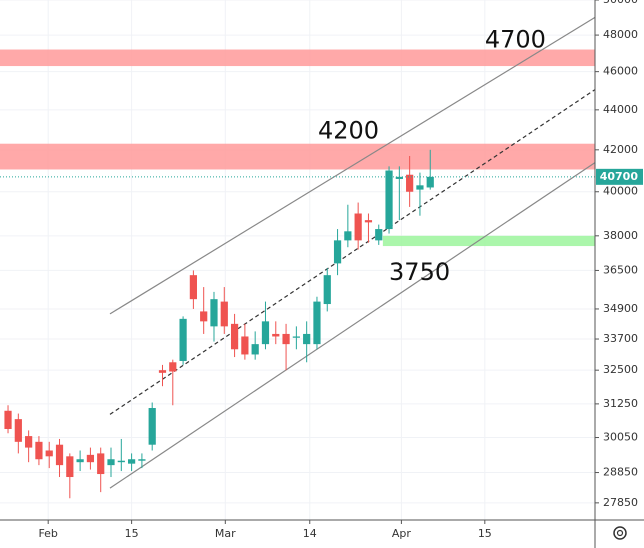 This screenshot has width=644, height=548. What do you see at coordinates (620, 502) in the screenshot?
I see `y-tick-label: 27850` at bounding box center [620, 502].